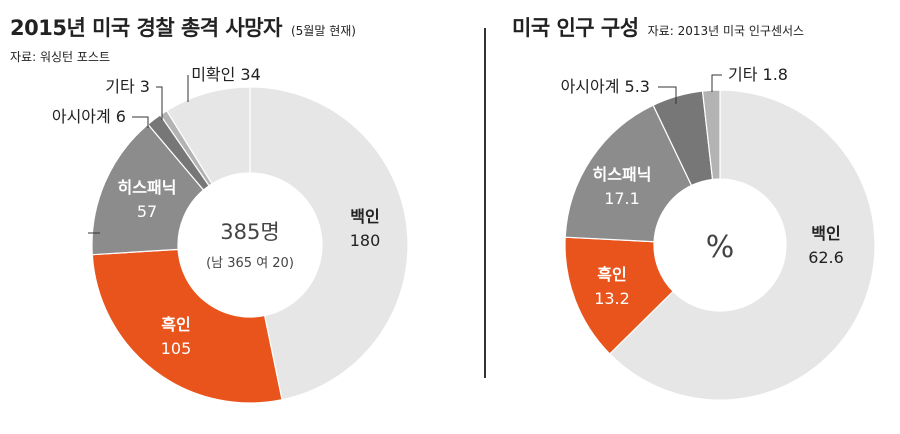 The image size is (900, 434). Describe the element at coordinates (758, 74) in the screenshot. I see `right-outer-label-4: 기타 1.8` at that location.